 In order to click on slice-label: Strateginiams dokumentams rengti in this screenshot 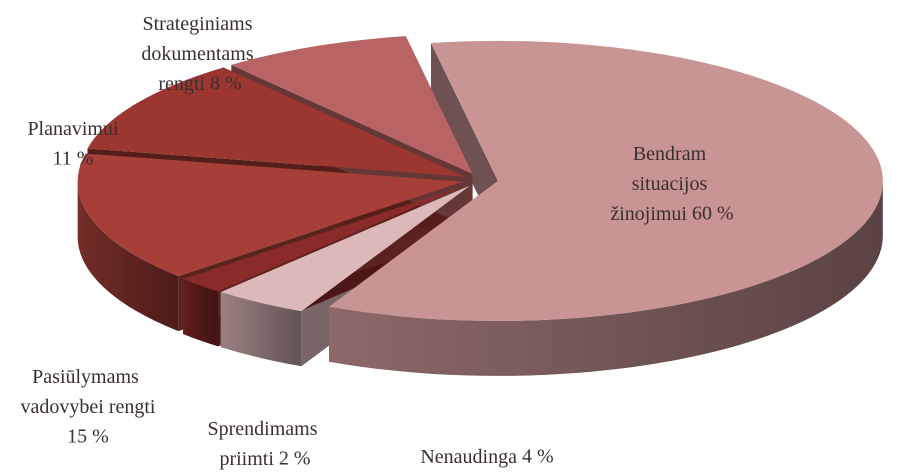, I will do `click(199, 54)`.